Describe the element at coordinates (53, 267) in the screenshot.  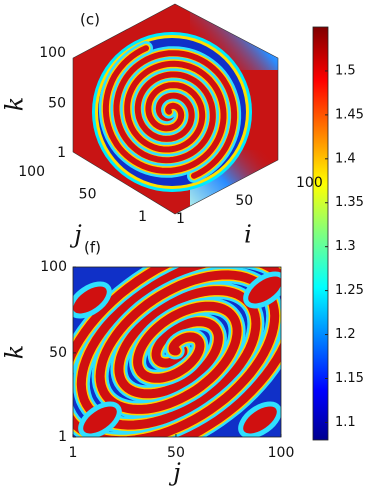
I see `y-tick-label: 100` at that location.